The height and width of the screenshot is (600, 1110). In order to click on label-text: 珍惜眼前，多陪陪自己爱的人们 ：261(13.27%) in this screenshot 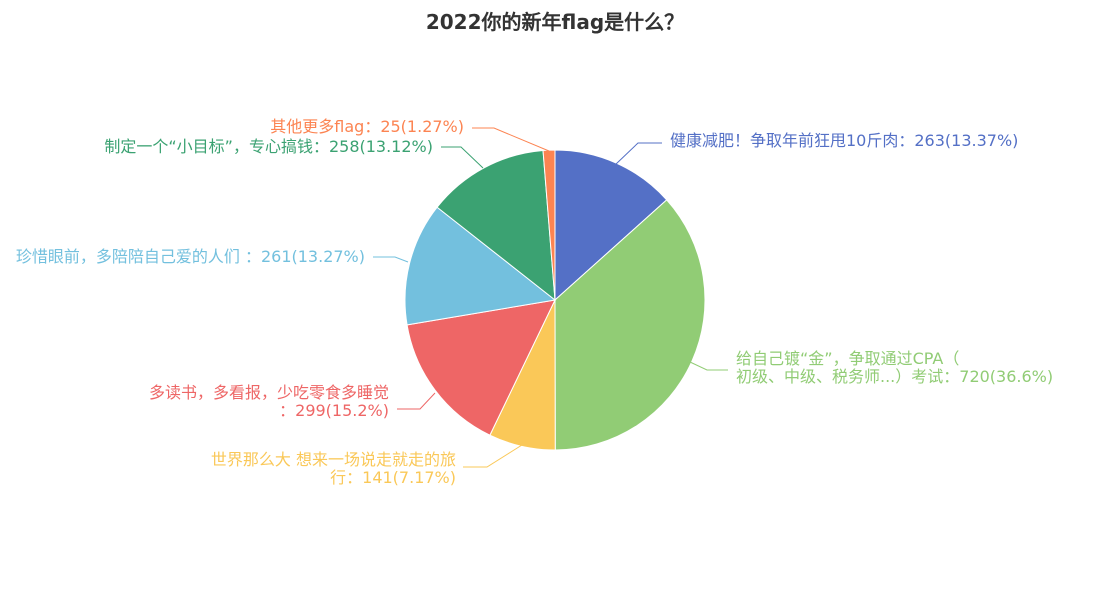, I will do `click(190, 256)`.